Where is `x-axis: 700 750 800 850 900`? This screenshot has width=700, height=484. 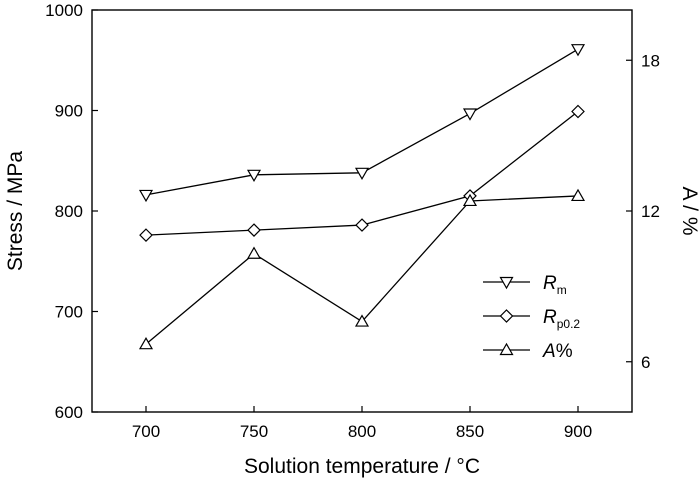
x-axis: 700 750 800 850 900 is located at coordinates (362, 423).